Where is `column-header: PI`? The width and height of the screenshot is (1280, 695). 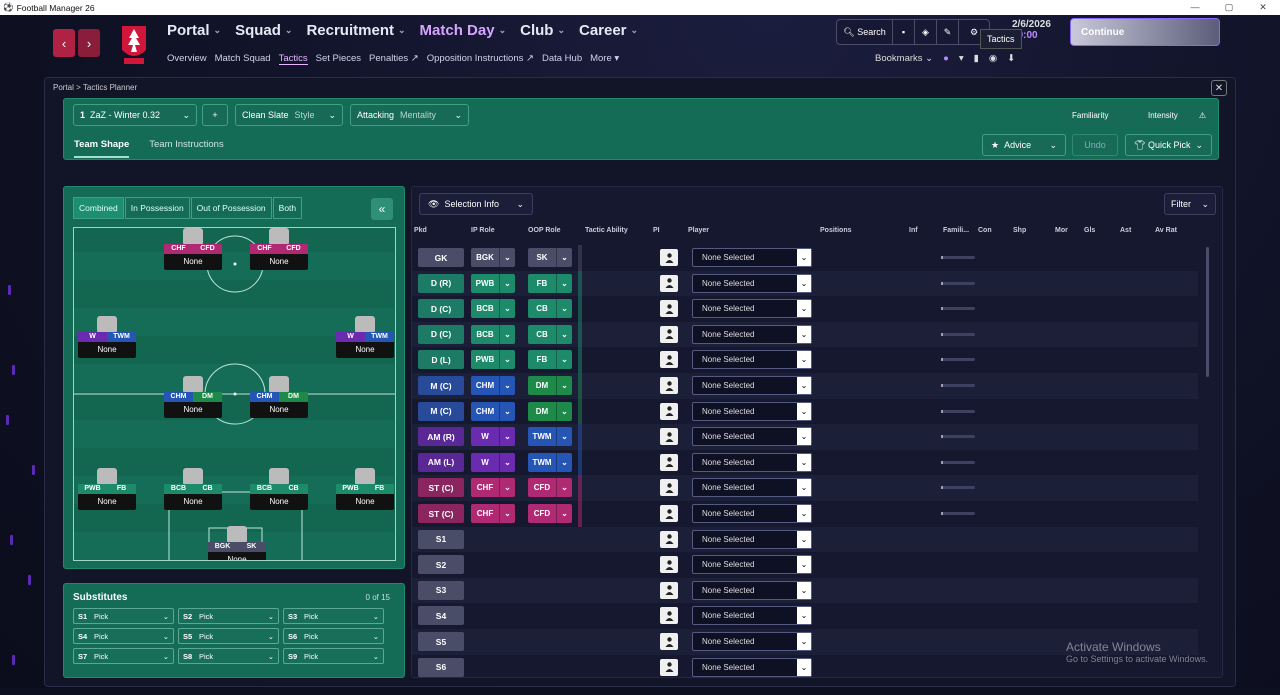 column-header: PI is located at coordinates (656, 230).